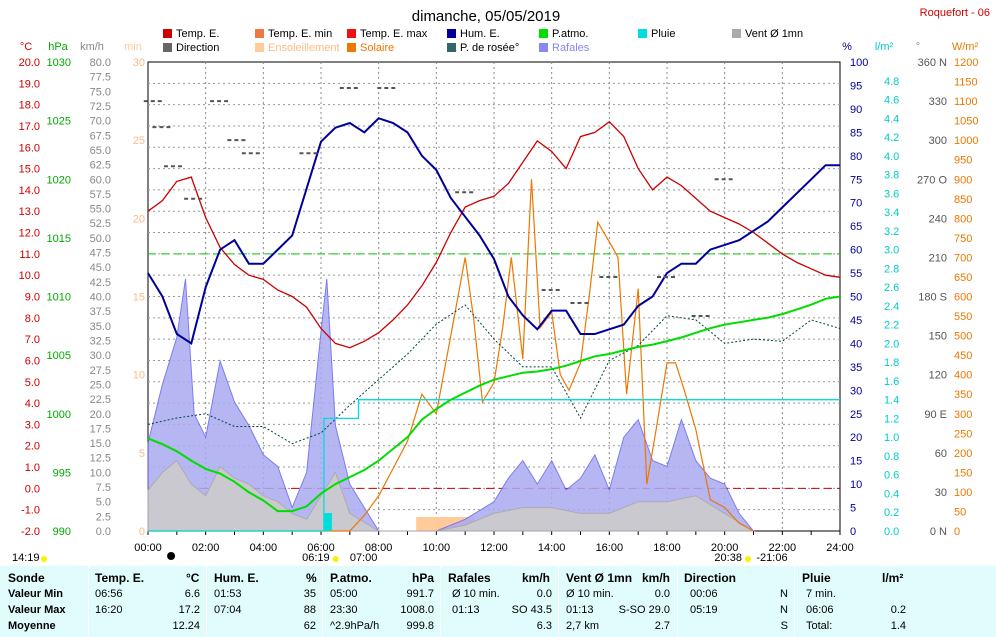 This screenshot has width=996, height=637. I want to click on tick-label-kmh: 25.0, so click(100, 385).